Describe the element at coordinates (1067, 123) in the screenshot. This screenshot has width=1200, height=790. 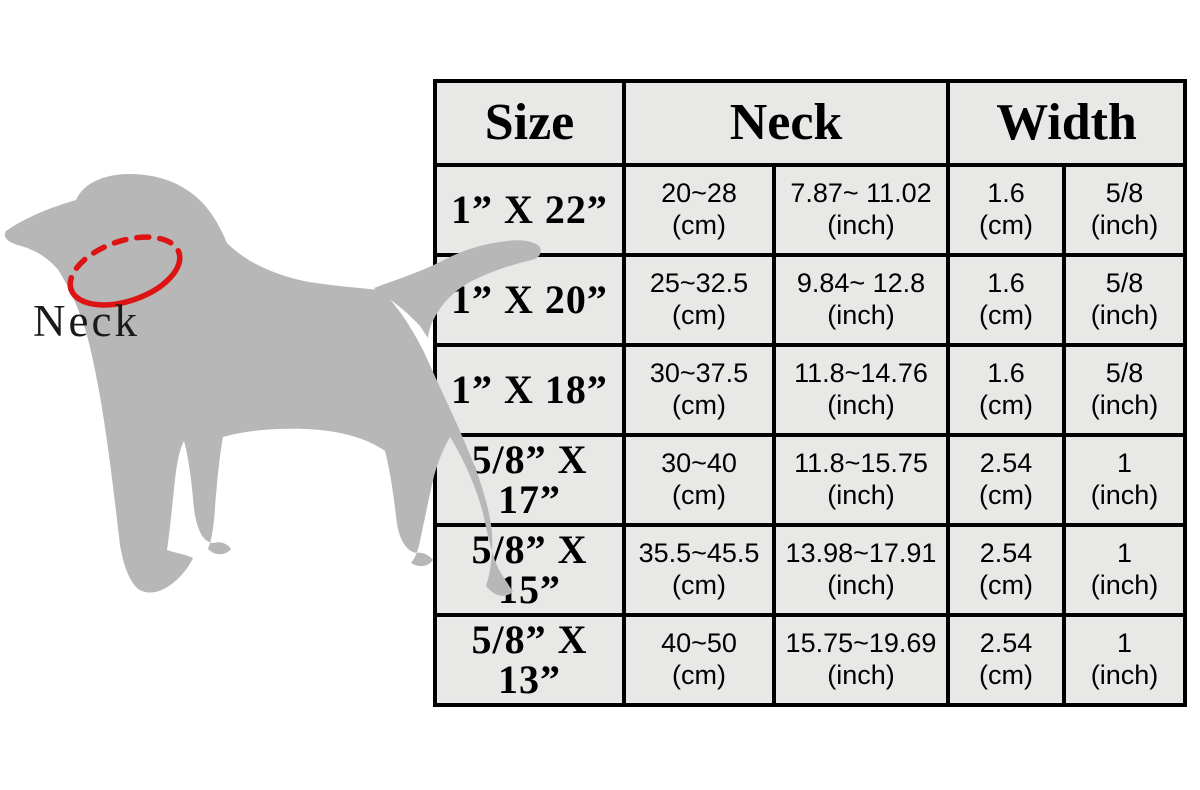
I see `header-width: Width` at that location.